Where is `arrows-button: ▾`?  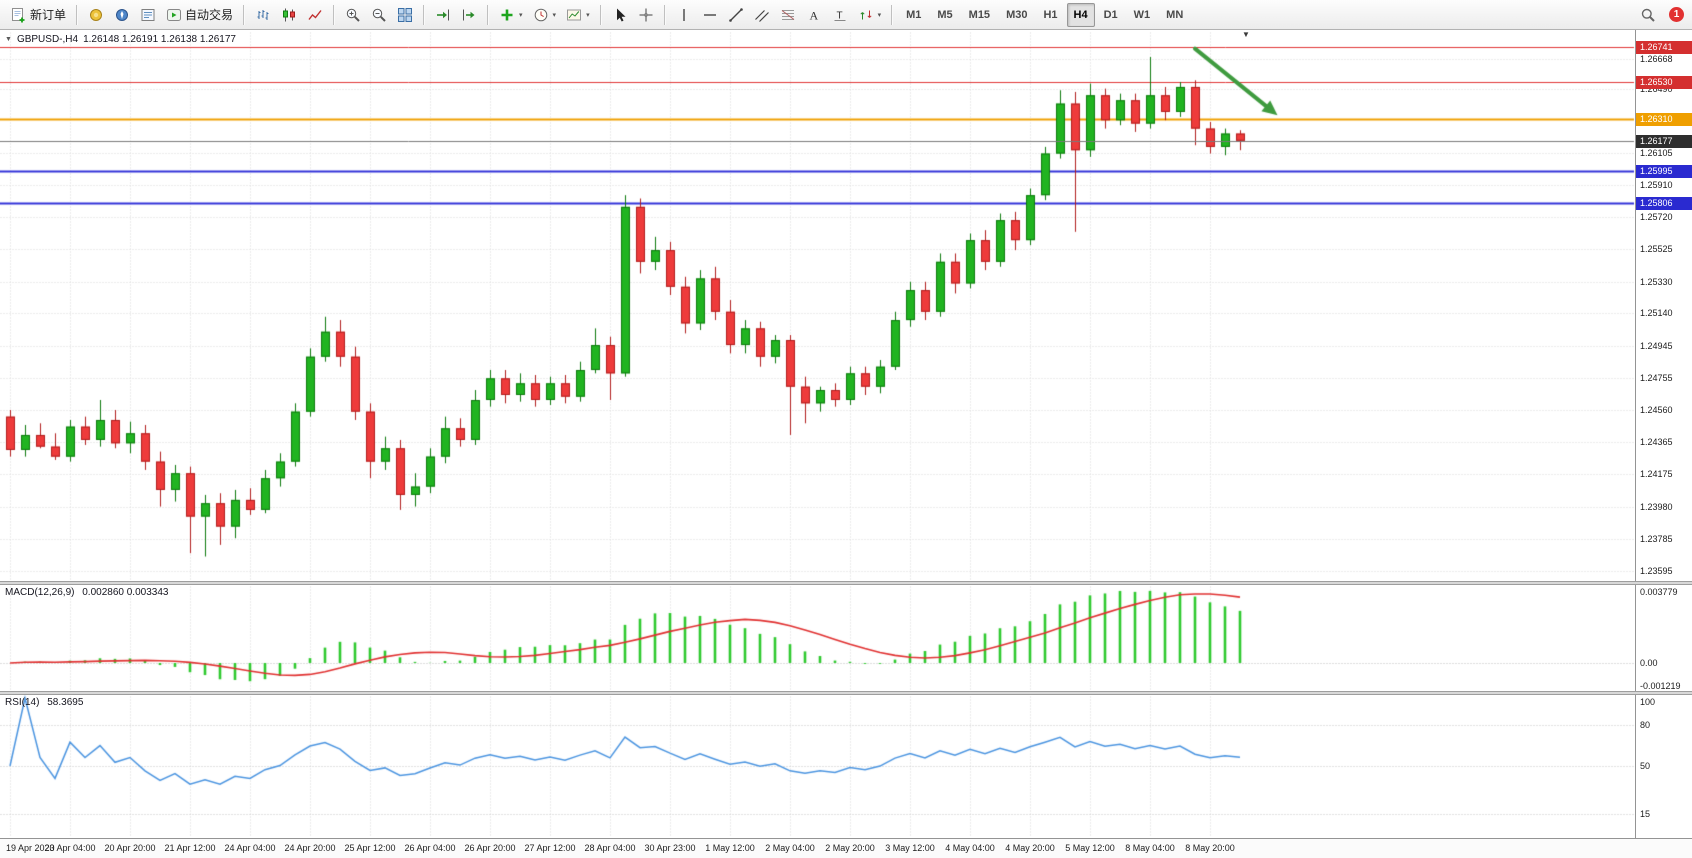
arrows-button: ▾ is located at coordinates (870, 15).